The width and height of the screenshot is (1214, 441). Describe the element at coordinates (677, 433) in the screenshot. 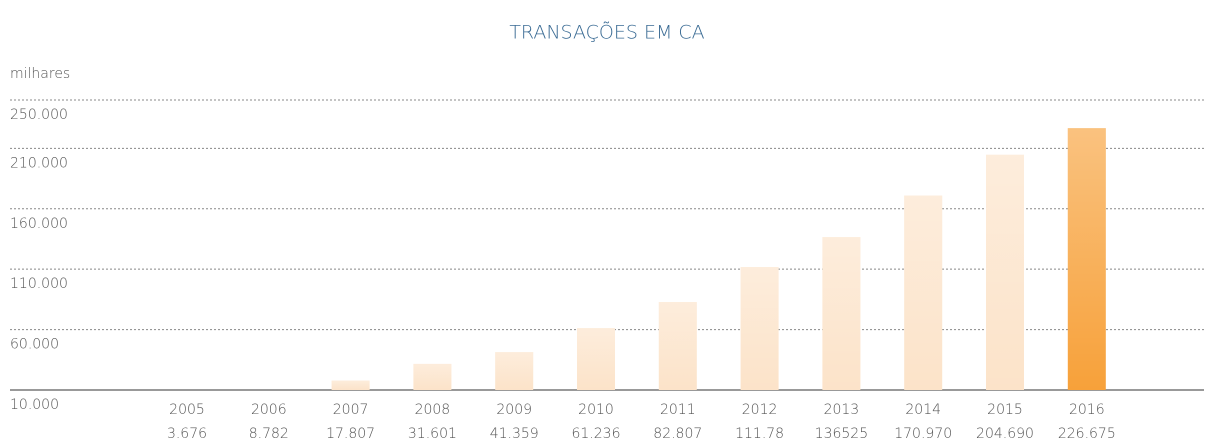

I see `value-label: 82.807` at that location.